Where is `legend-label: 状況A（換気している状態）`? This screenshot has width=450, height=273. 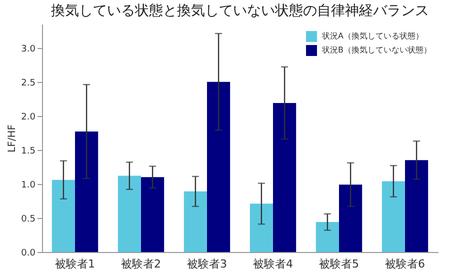
legend-label: 状況A（換気している状態） is located at coordinates (372, 36).